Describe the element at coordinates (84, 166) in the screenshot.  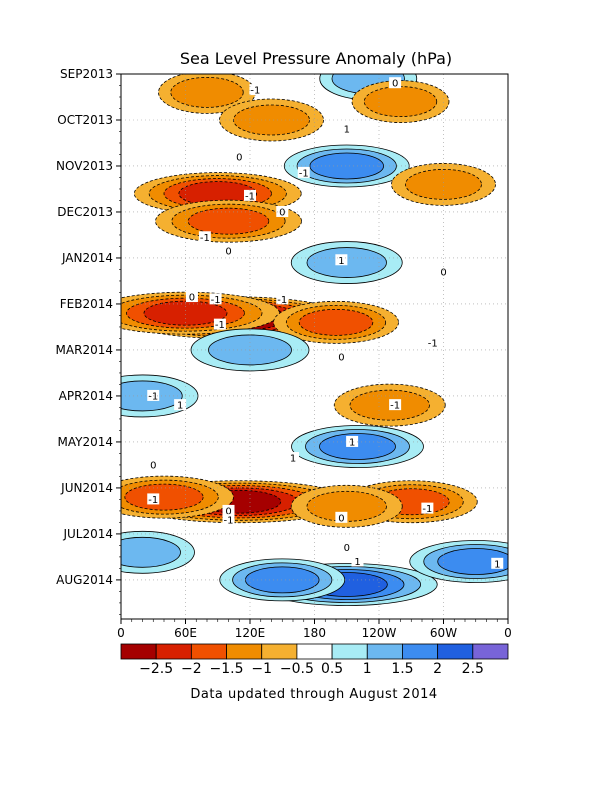
I see `y-tick-label: NOV2013` at that location.